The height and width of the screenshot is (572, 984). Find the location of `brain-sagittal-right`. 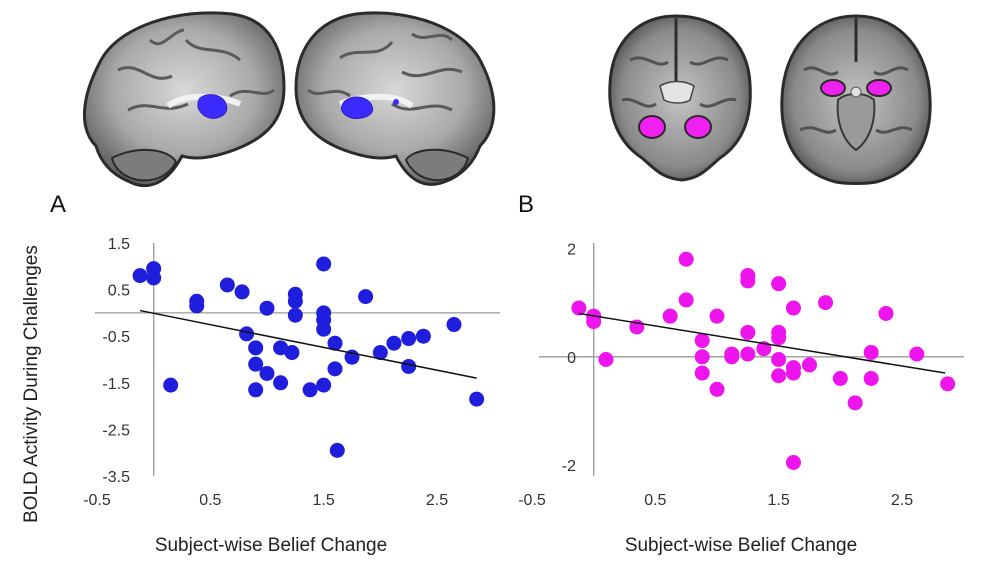

brain-sagittal-right is located at coordinates (395, 98).